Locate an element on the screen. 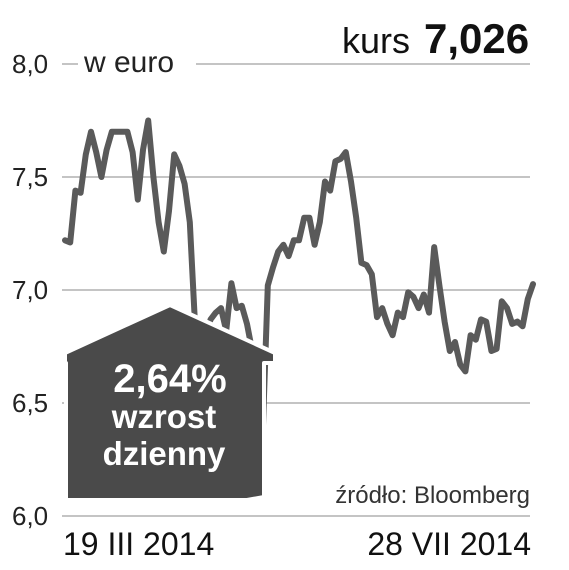 The height and width of the screenshot is (570, 569). badge-percent: 2,64% is located at coordinates (169, 379).